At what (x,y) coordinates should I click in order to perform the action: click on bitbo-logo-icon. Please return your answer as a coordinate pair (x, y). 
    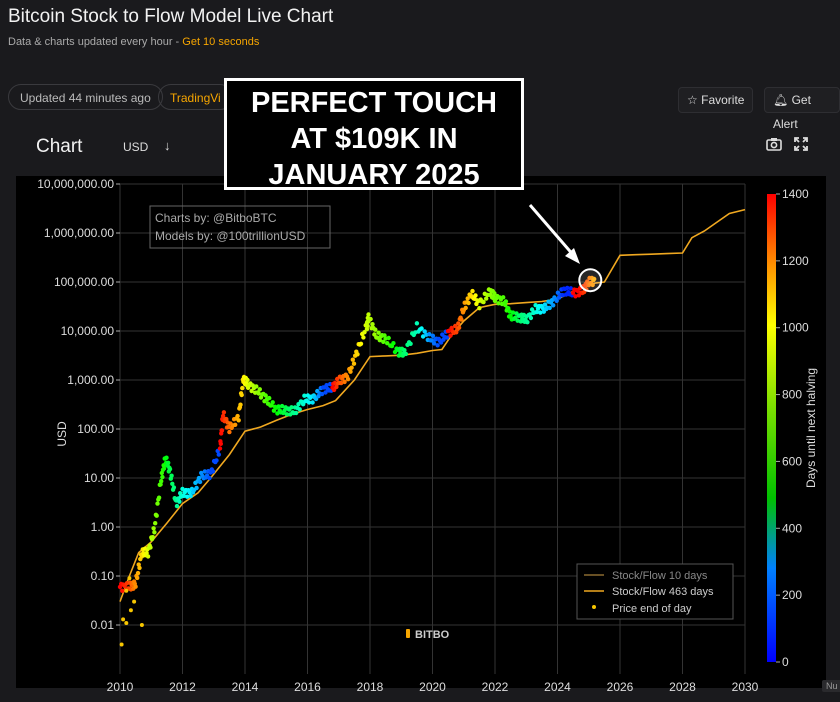
    Looking at the image, I should click on (408, 633).